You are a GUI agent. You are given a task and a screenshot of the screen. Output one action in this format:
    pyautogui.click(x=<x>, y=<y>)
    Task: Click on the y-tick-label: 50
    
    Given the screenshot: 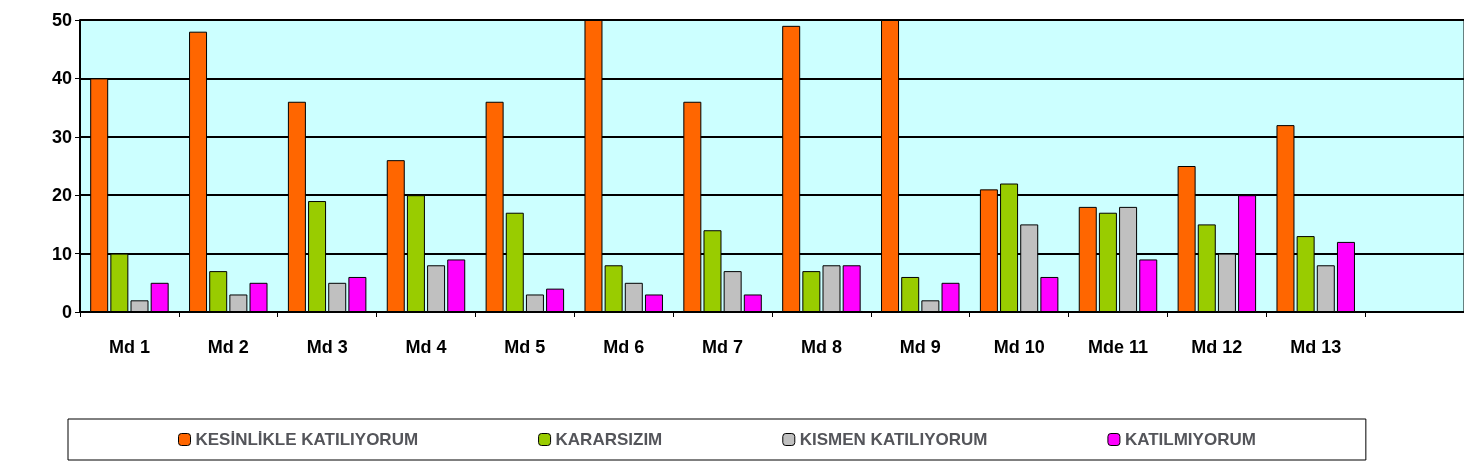 What is the action you would take?
    pyautogui.click(x=61, y=20)
    